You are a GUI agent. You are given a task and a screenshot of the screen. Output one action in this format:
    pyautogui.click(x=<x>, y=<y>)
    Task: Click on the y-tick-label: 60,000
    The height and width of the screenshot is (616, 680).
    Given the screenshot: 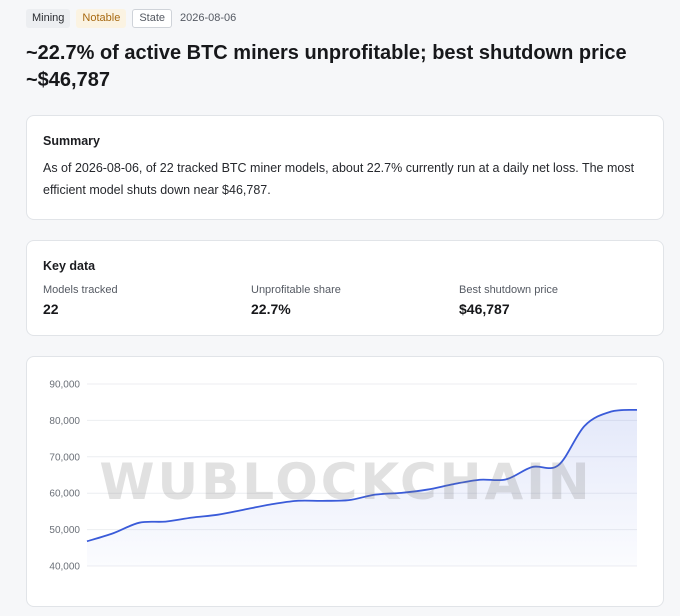 What is the action you would take?
    pyautogui.click(x=64, y=494)
    